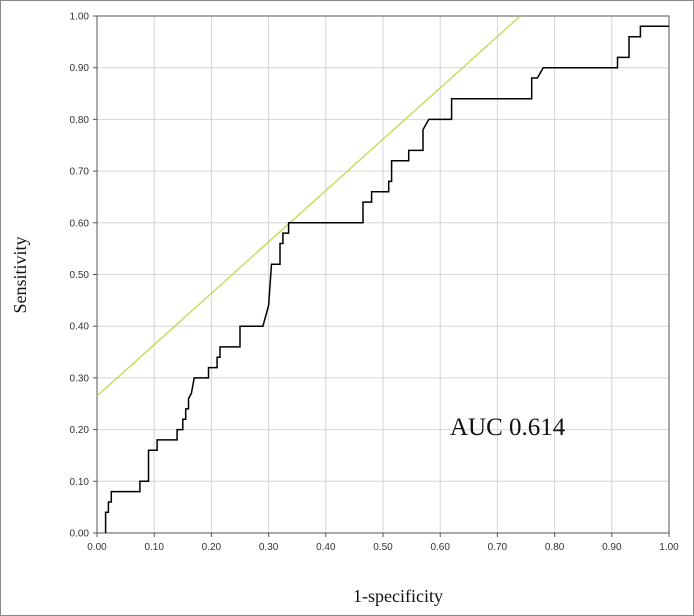 The height and width of the screenshot is (616, 694). I want to click on x-tick-label: 0.90, so click(612, 547).